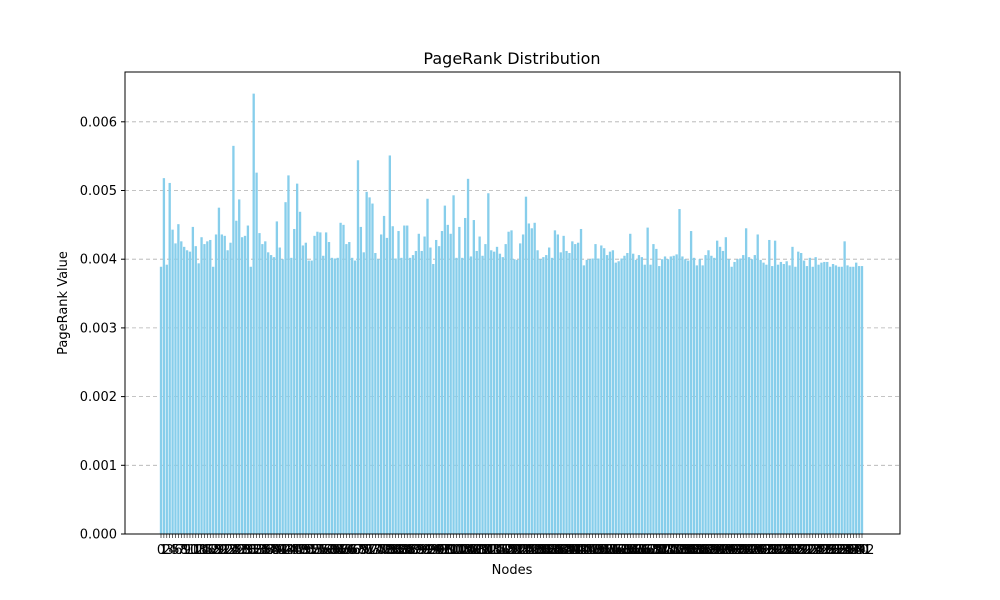  What do you see at coordinates (807, 550) in the screenshot?
I see `x-tick-label: 223` at bounding box center [807, 550].